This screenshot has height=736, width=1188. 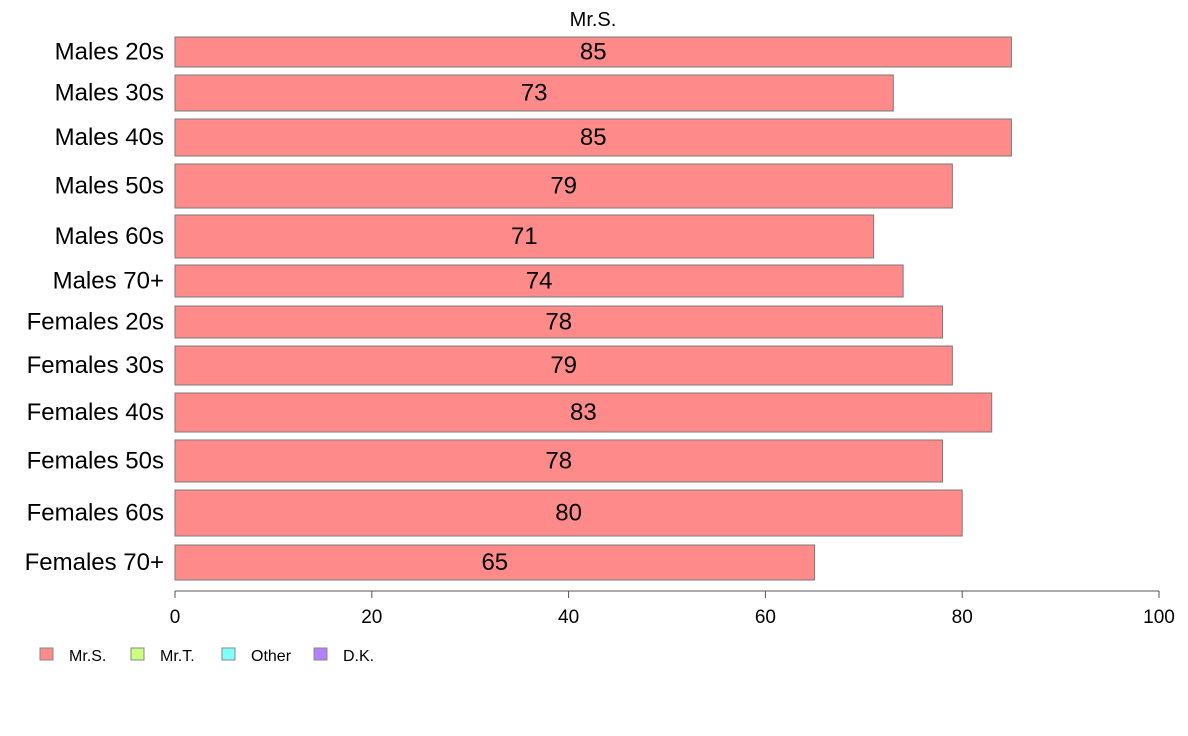 I want to click on legend-label: D.K., so click(x=358, y=656).